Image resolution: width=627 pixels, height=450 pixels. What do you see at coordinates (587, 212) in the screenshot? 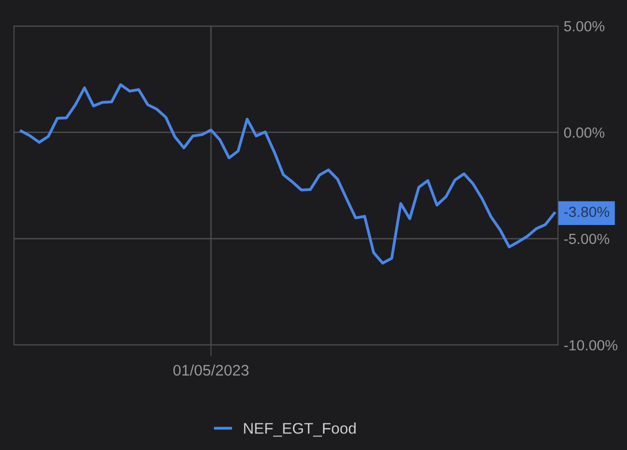
I see `text: -3.80%` at bounding box center [587, 212].